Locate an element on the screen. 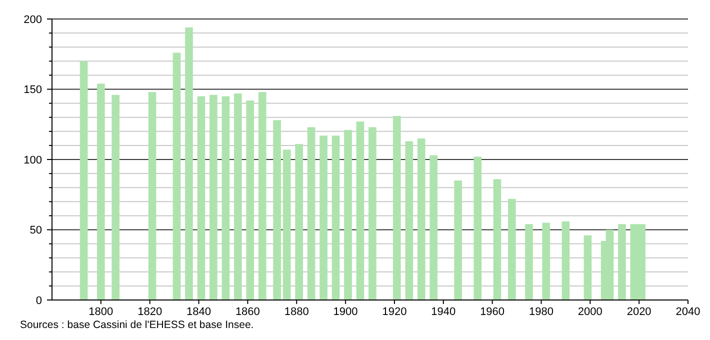  x-tick-label: 1880 is located at coordinates (296, 312).